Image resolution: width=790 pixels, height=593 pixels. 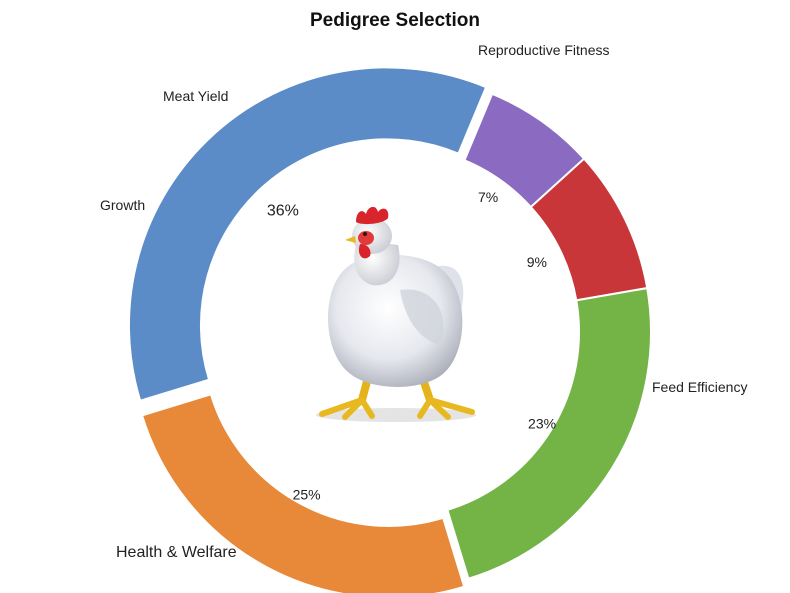 What do you see at coordinates (394, 20) in the screenshot?
I see `chart-title: Pedigree Selection` at bounding box center [394, 20].